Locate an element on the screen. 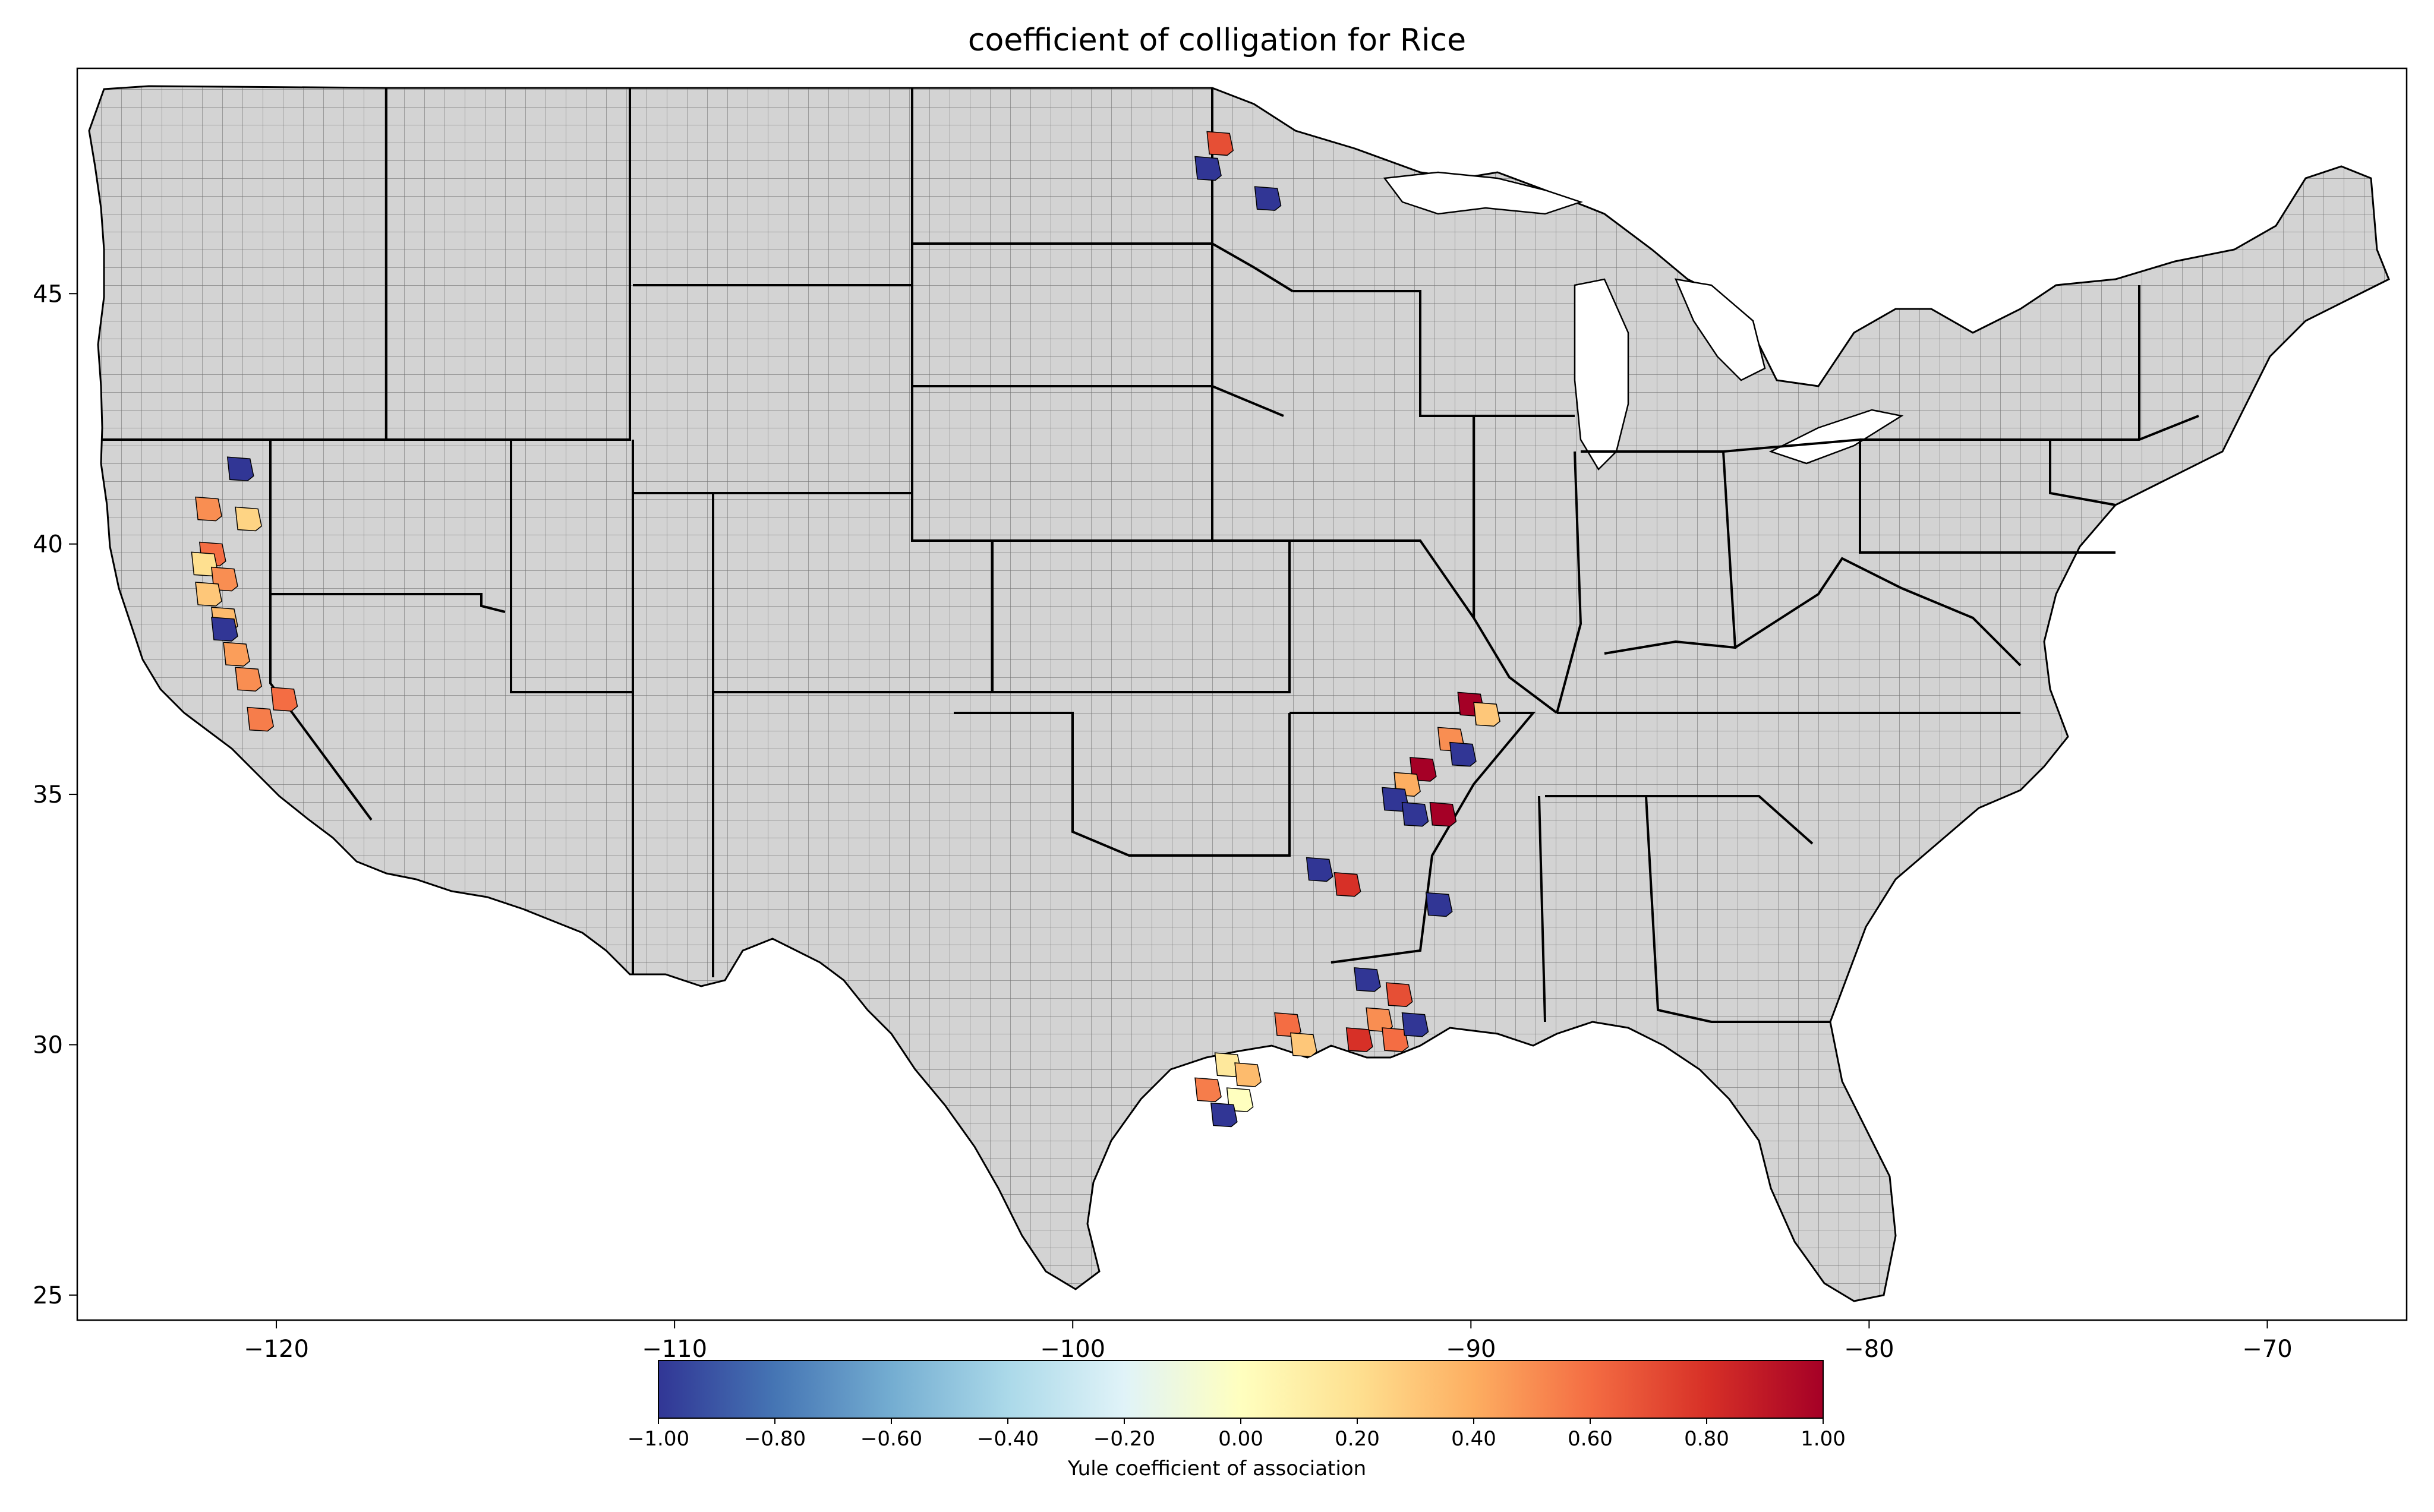 The width and height of the screenshot is (2434, 1512). colorbar-tick-label: −0.60 is located at coordinates (891, 1439).